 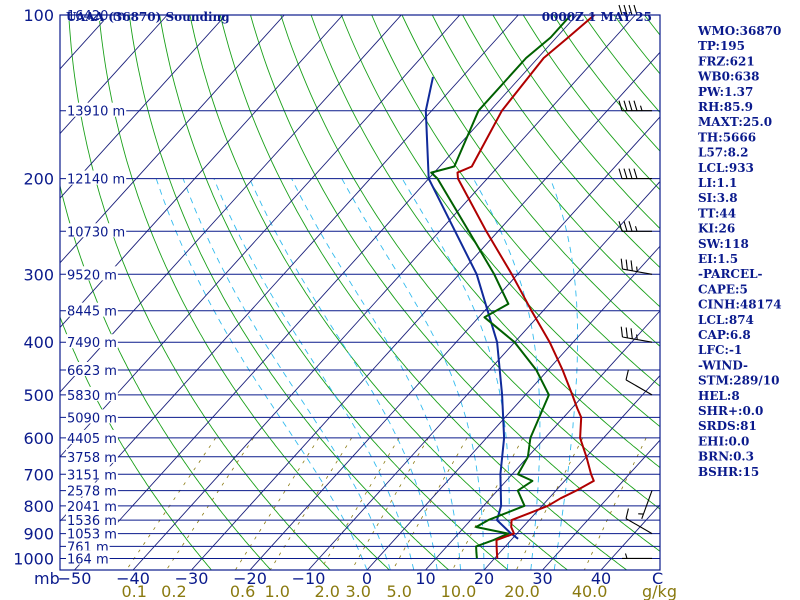 I want to click on pressure-tick-label: 100, so click(x=38, y=15).